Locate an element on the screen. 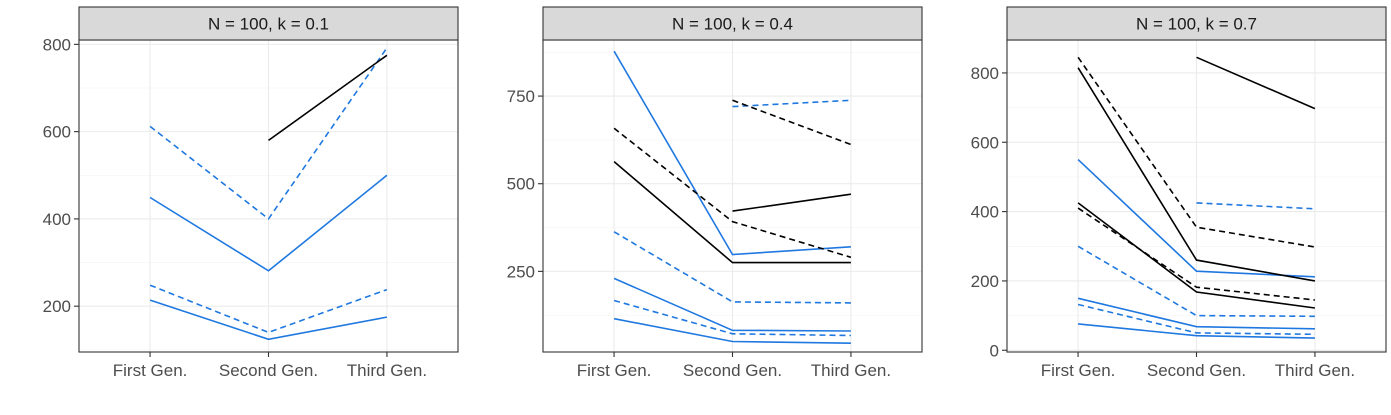 The height and width of the screenshot is (415, 1391). facet-title: N = 100, k = 0.1 is located at coordinates (268, 24).